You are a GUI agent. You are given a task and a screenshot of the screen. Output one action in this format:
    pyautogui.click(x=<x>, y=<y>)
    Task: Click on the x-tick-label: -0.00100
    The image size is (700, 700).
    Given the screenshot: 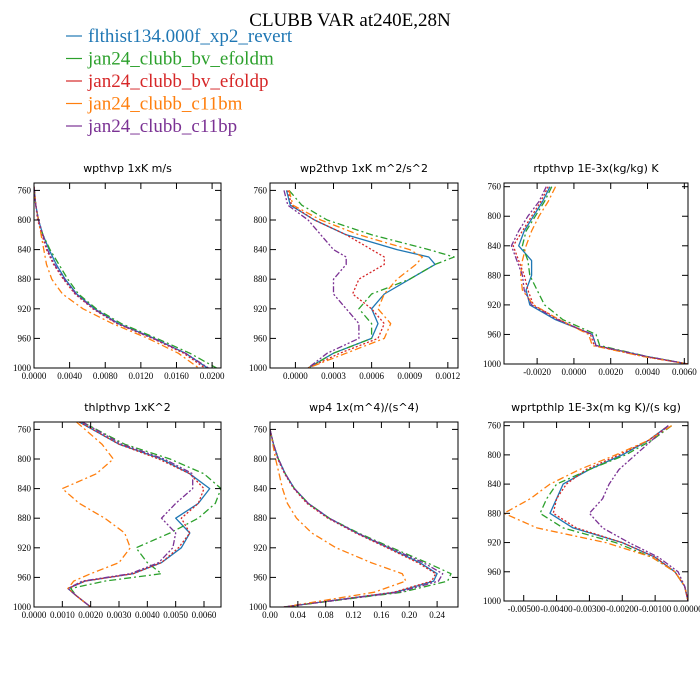 What is the action you would take?
    pyautogui.click(x=655, y=609)
    